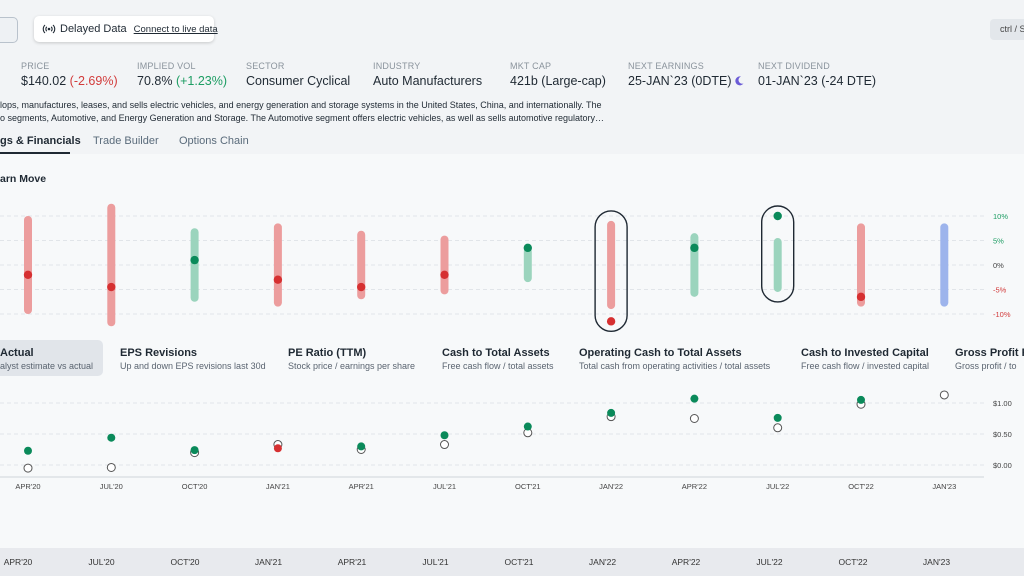  Describe the element at coordinates (18, 562) in the screenshot. I see `timeline-label: APR'20` at that location.